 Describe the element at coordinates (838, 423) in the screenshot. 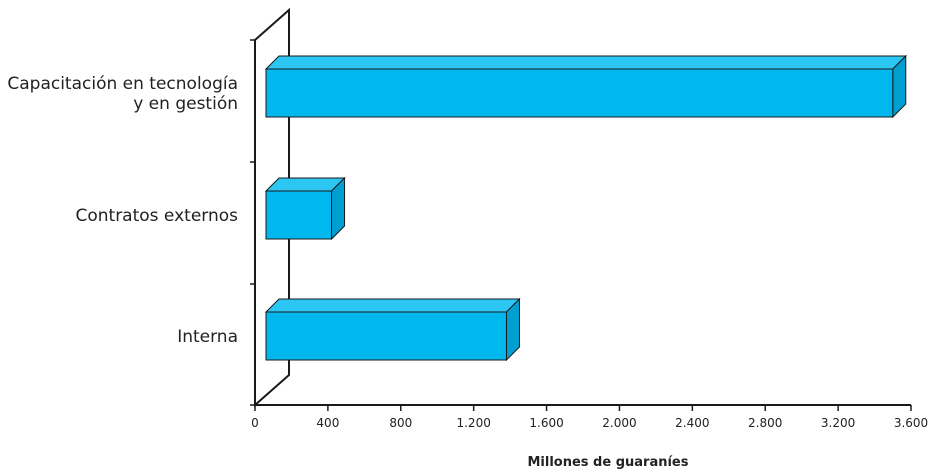

I see `x-tick-label: 3.200` at that location.